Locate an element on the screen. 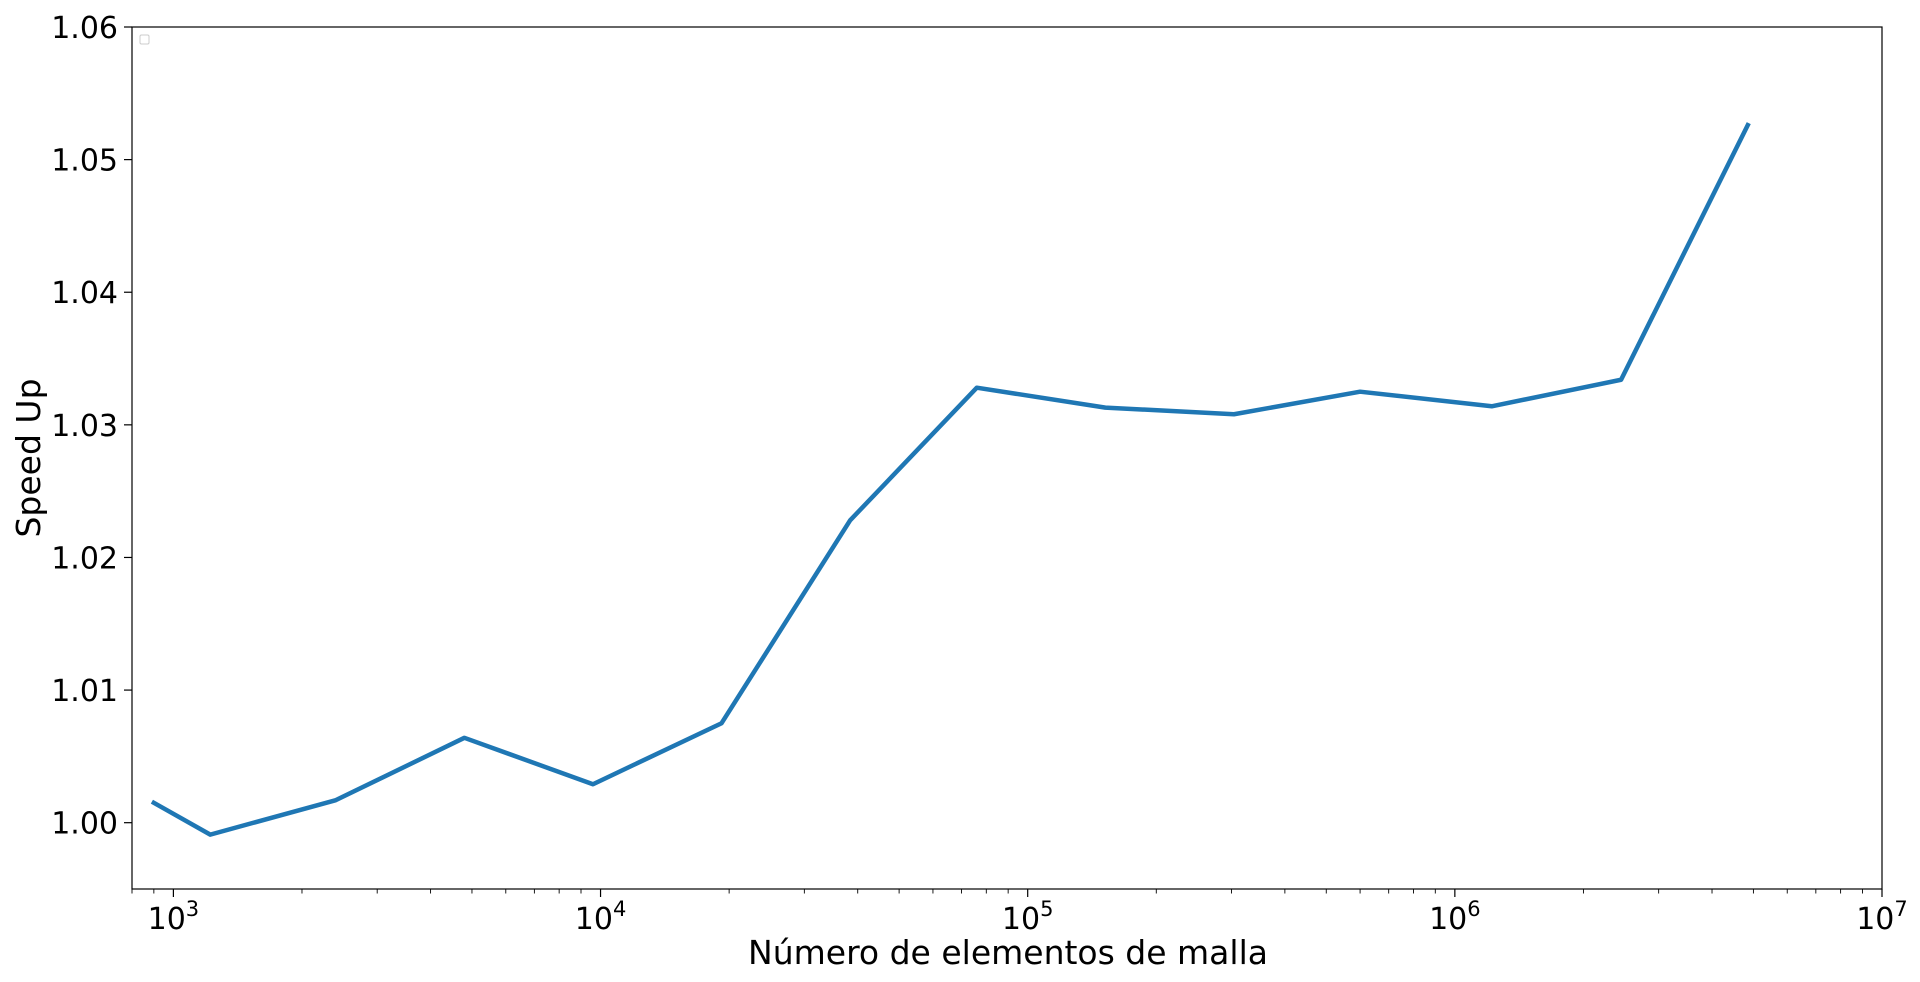 The width and height of the screenshot is (1920, 982). legend-box is located at coordinates (144, 39).